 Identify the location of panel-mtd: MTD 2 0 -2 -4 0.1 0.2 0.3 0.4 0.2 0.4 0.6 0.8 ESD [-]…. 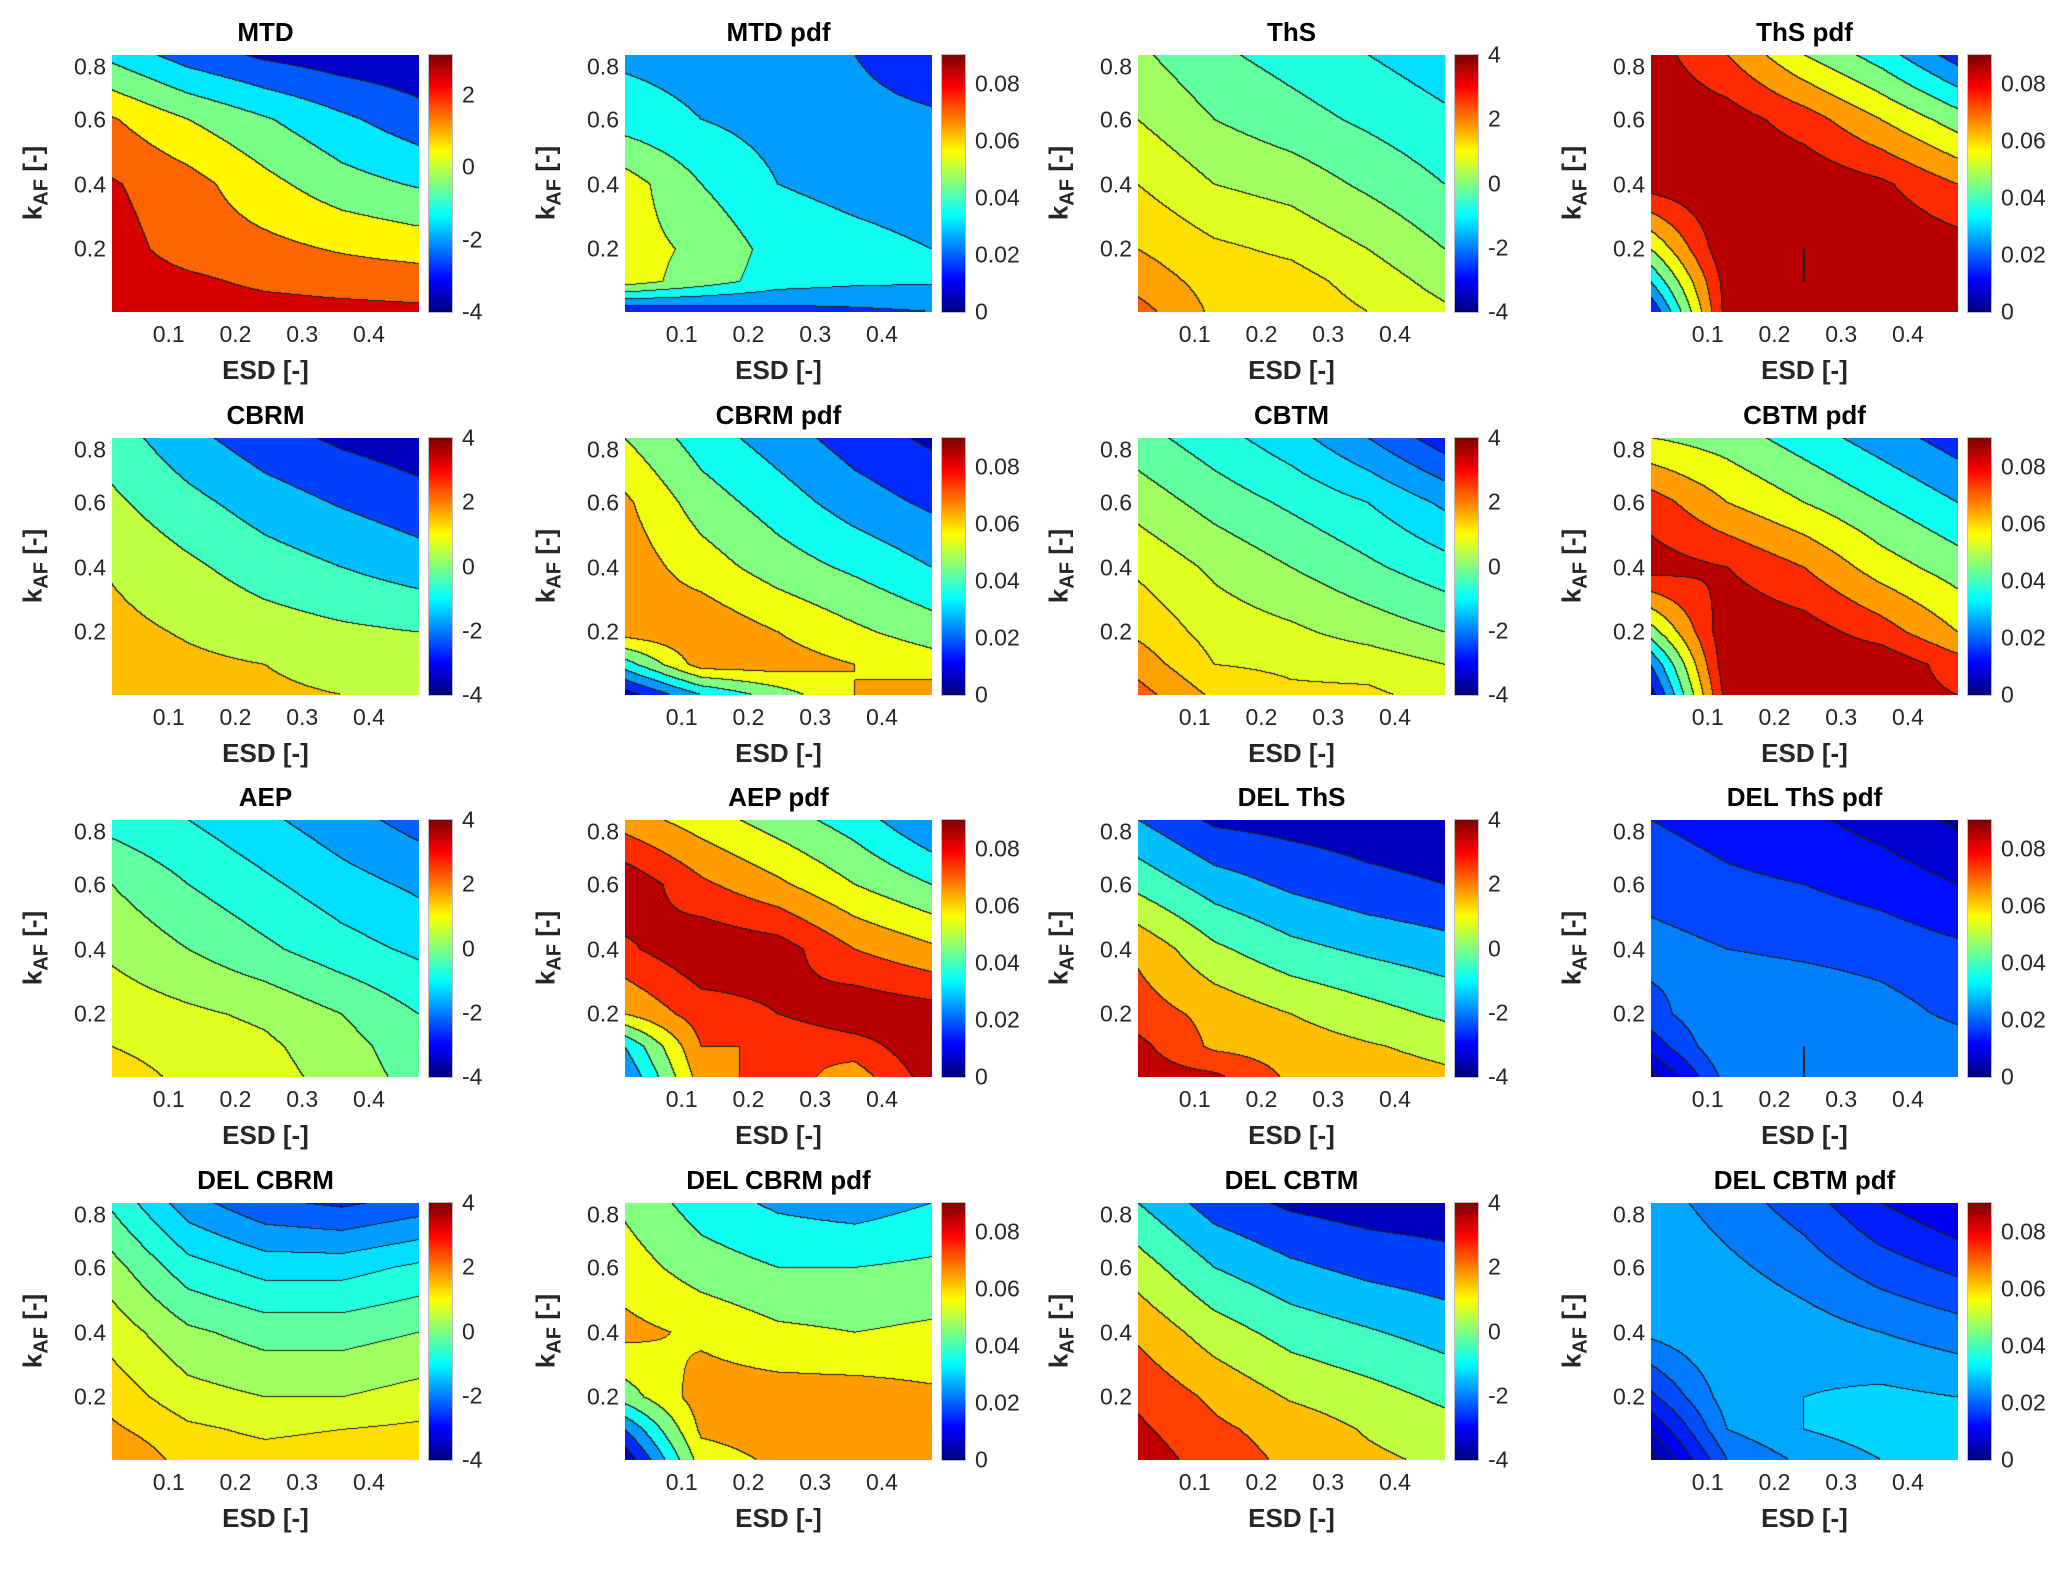
(274, 221).